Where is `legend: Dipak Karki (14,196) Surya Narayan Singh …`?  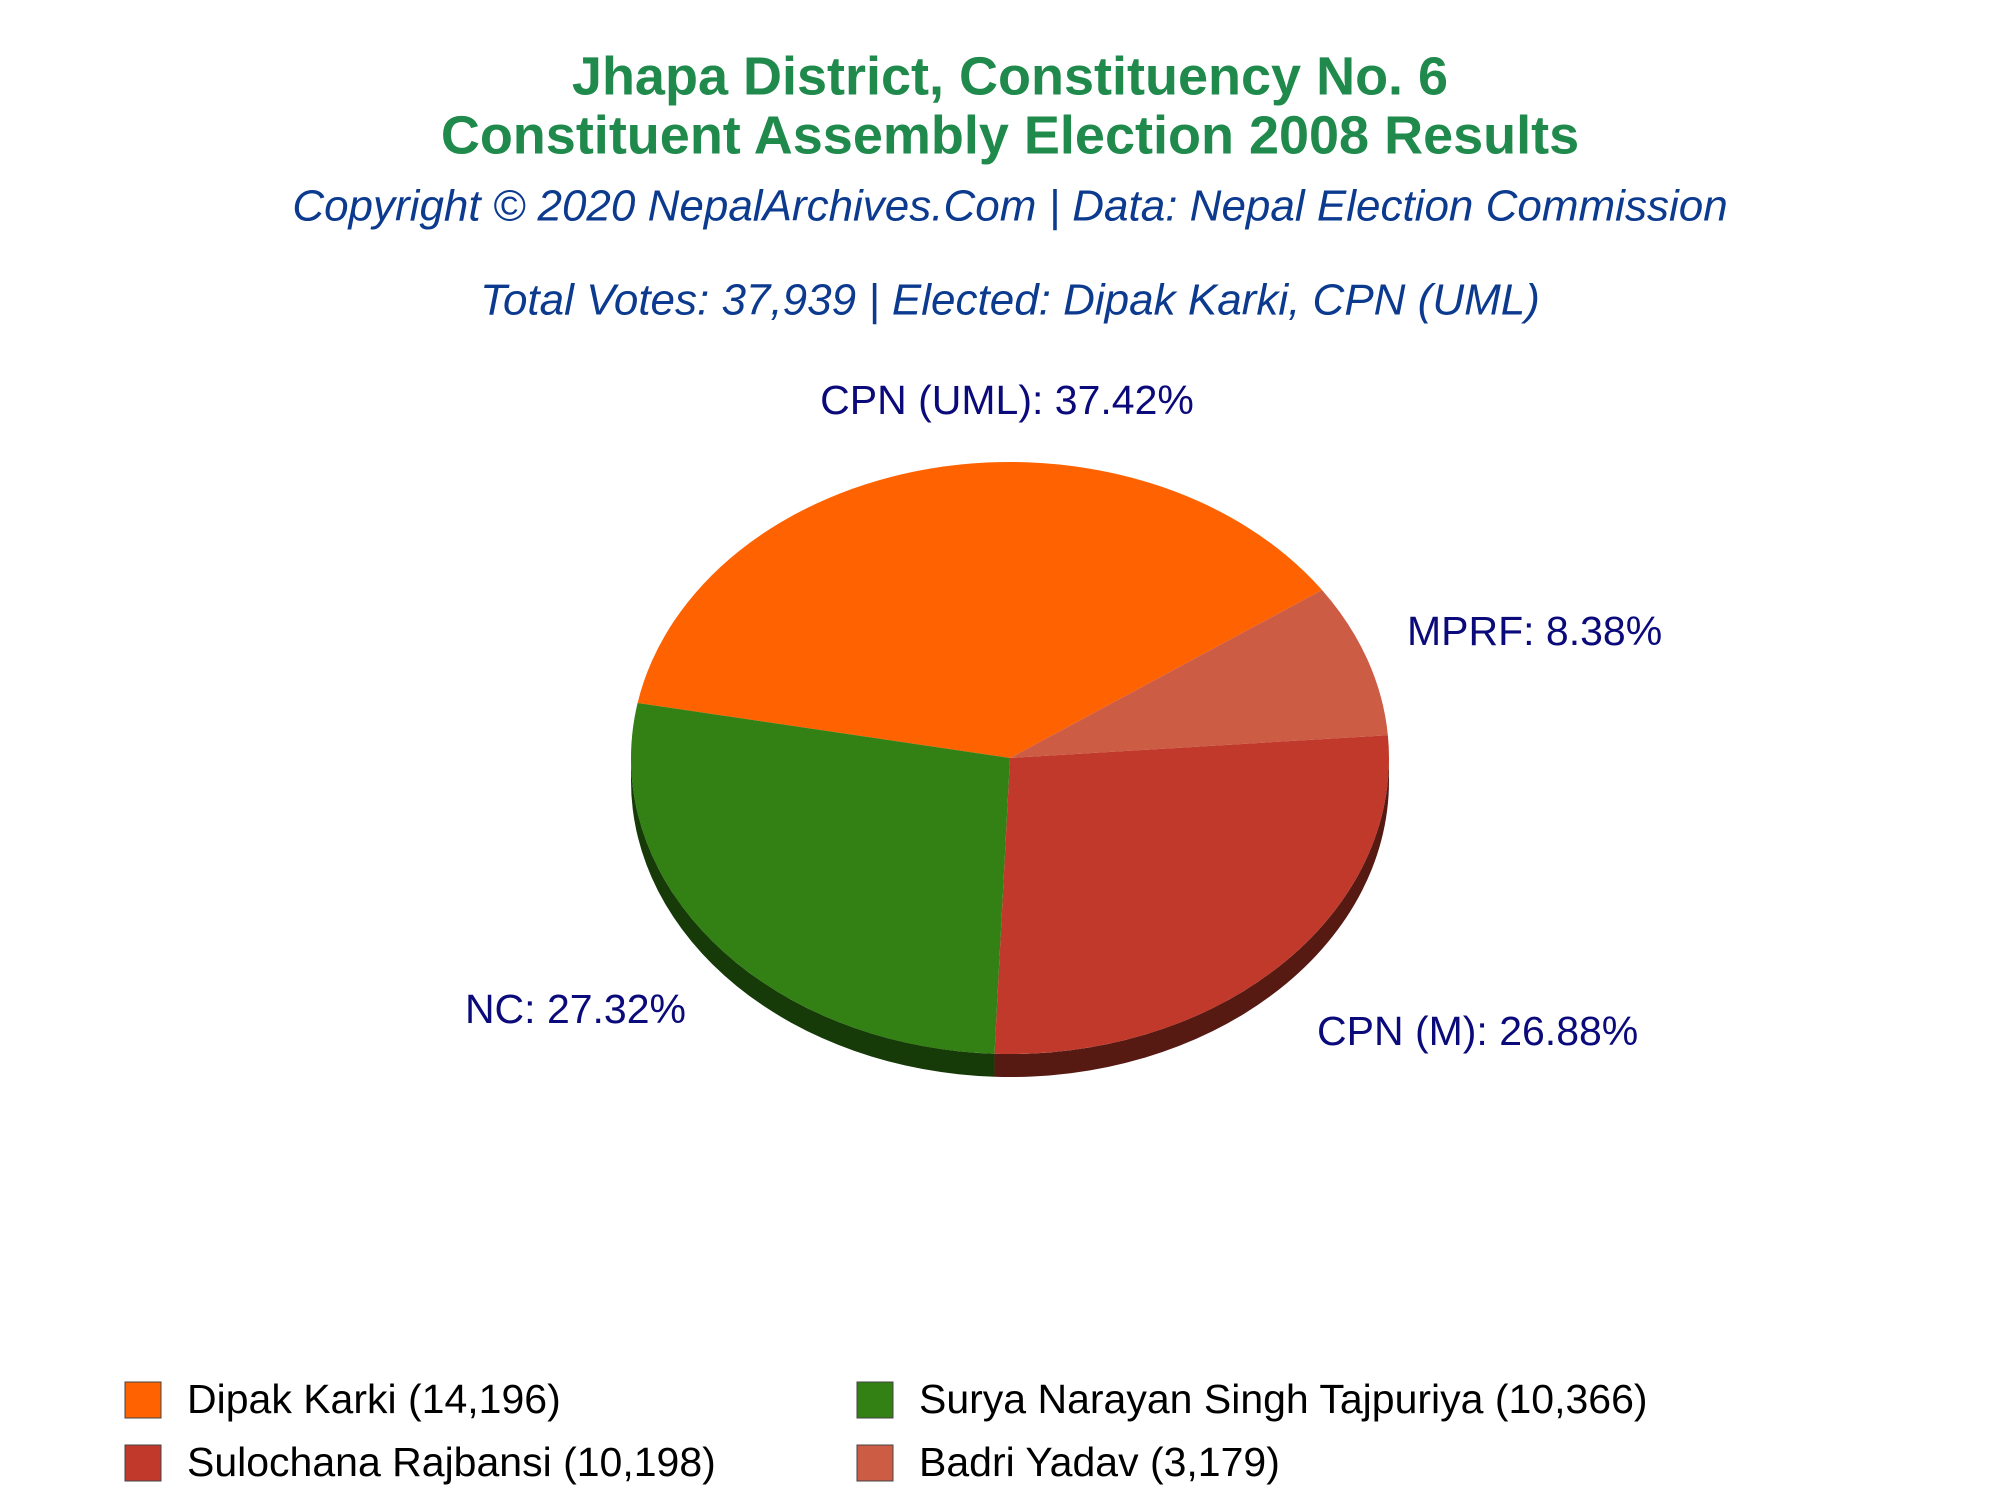 legend: Dipak Karki (14,196) Surya Narayan Singh … is located at coordinates (886, 1430).